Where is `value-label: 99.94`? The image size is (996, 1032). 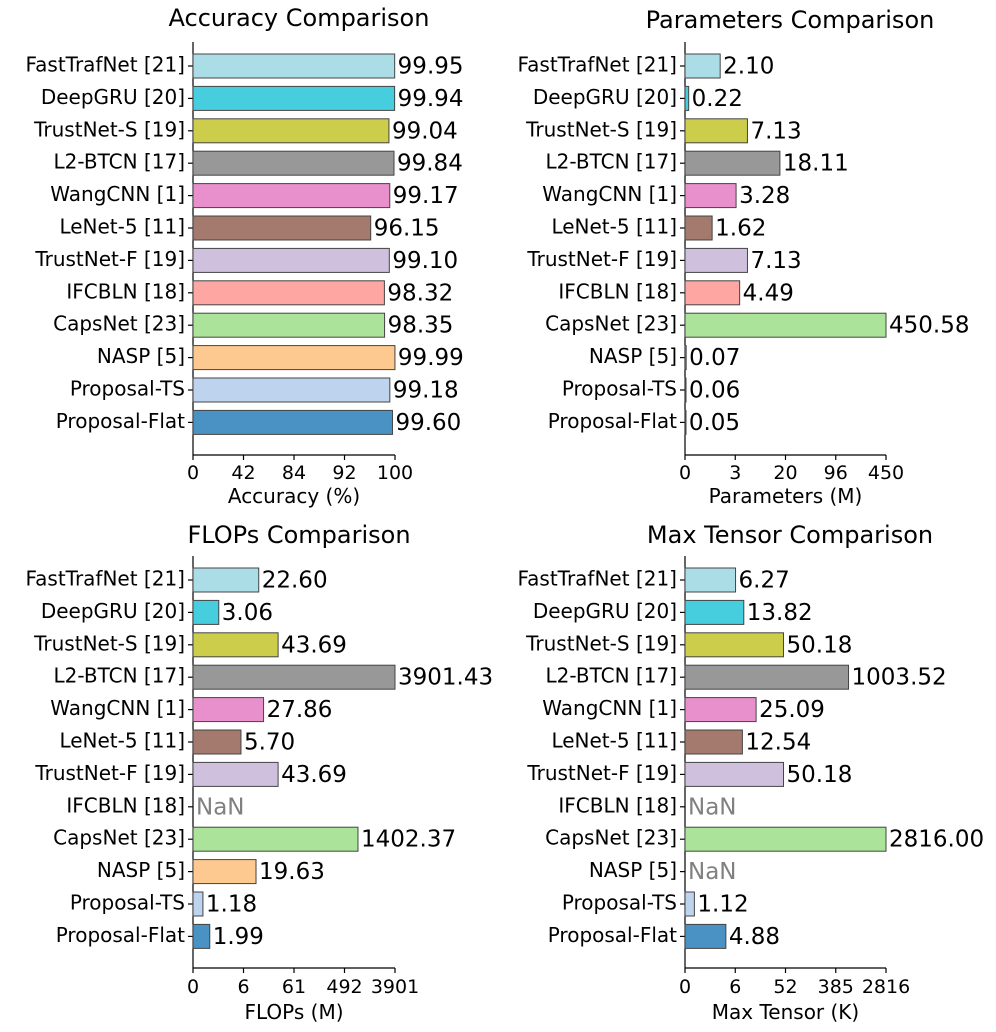
value-label: 99.94 is located at coordinates (431, 99).